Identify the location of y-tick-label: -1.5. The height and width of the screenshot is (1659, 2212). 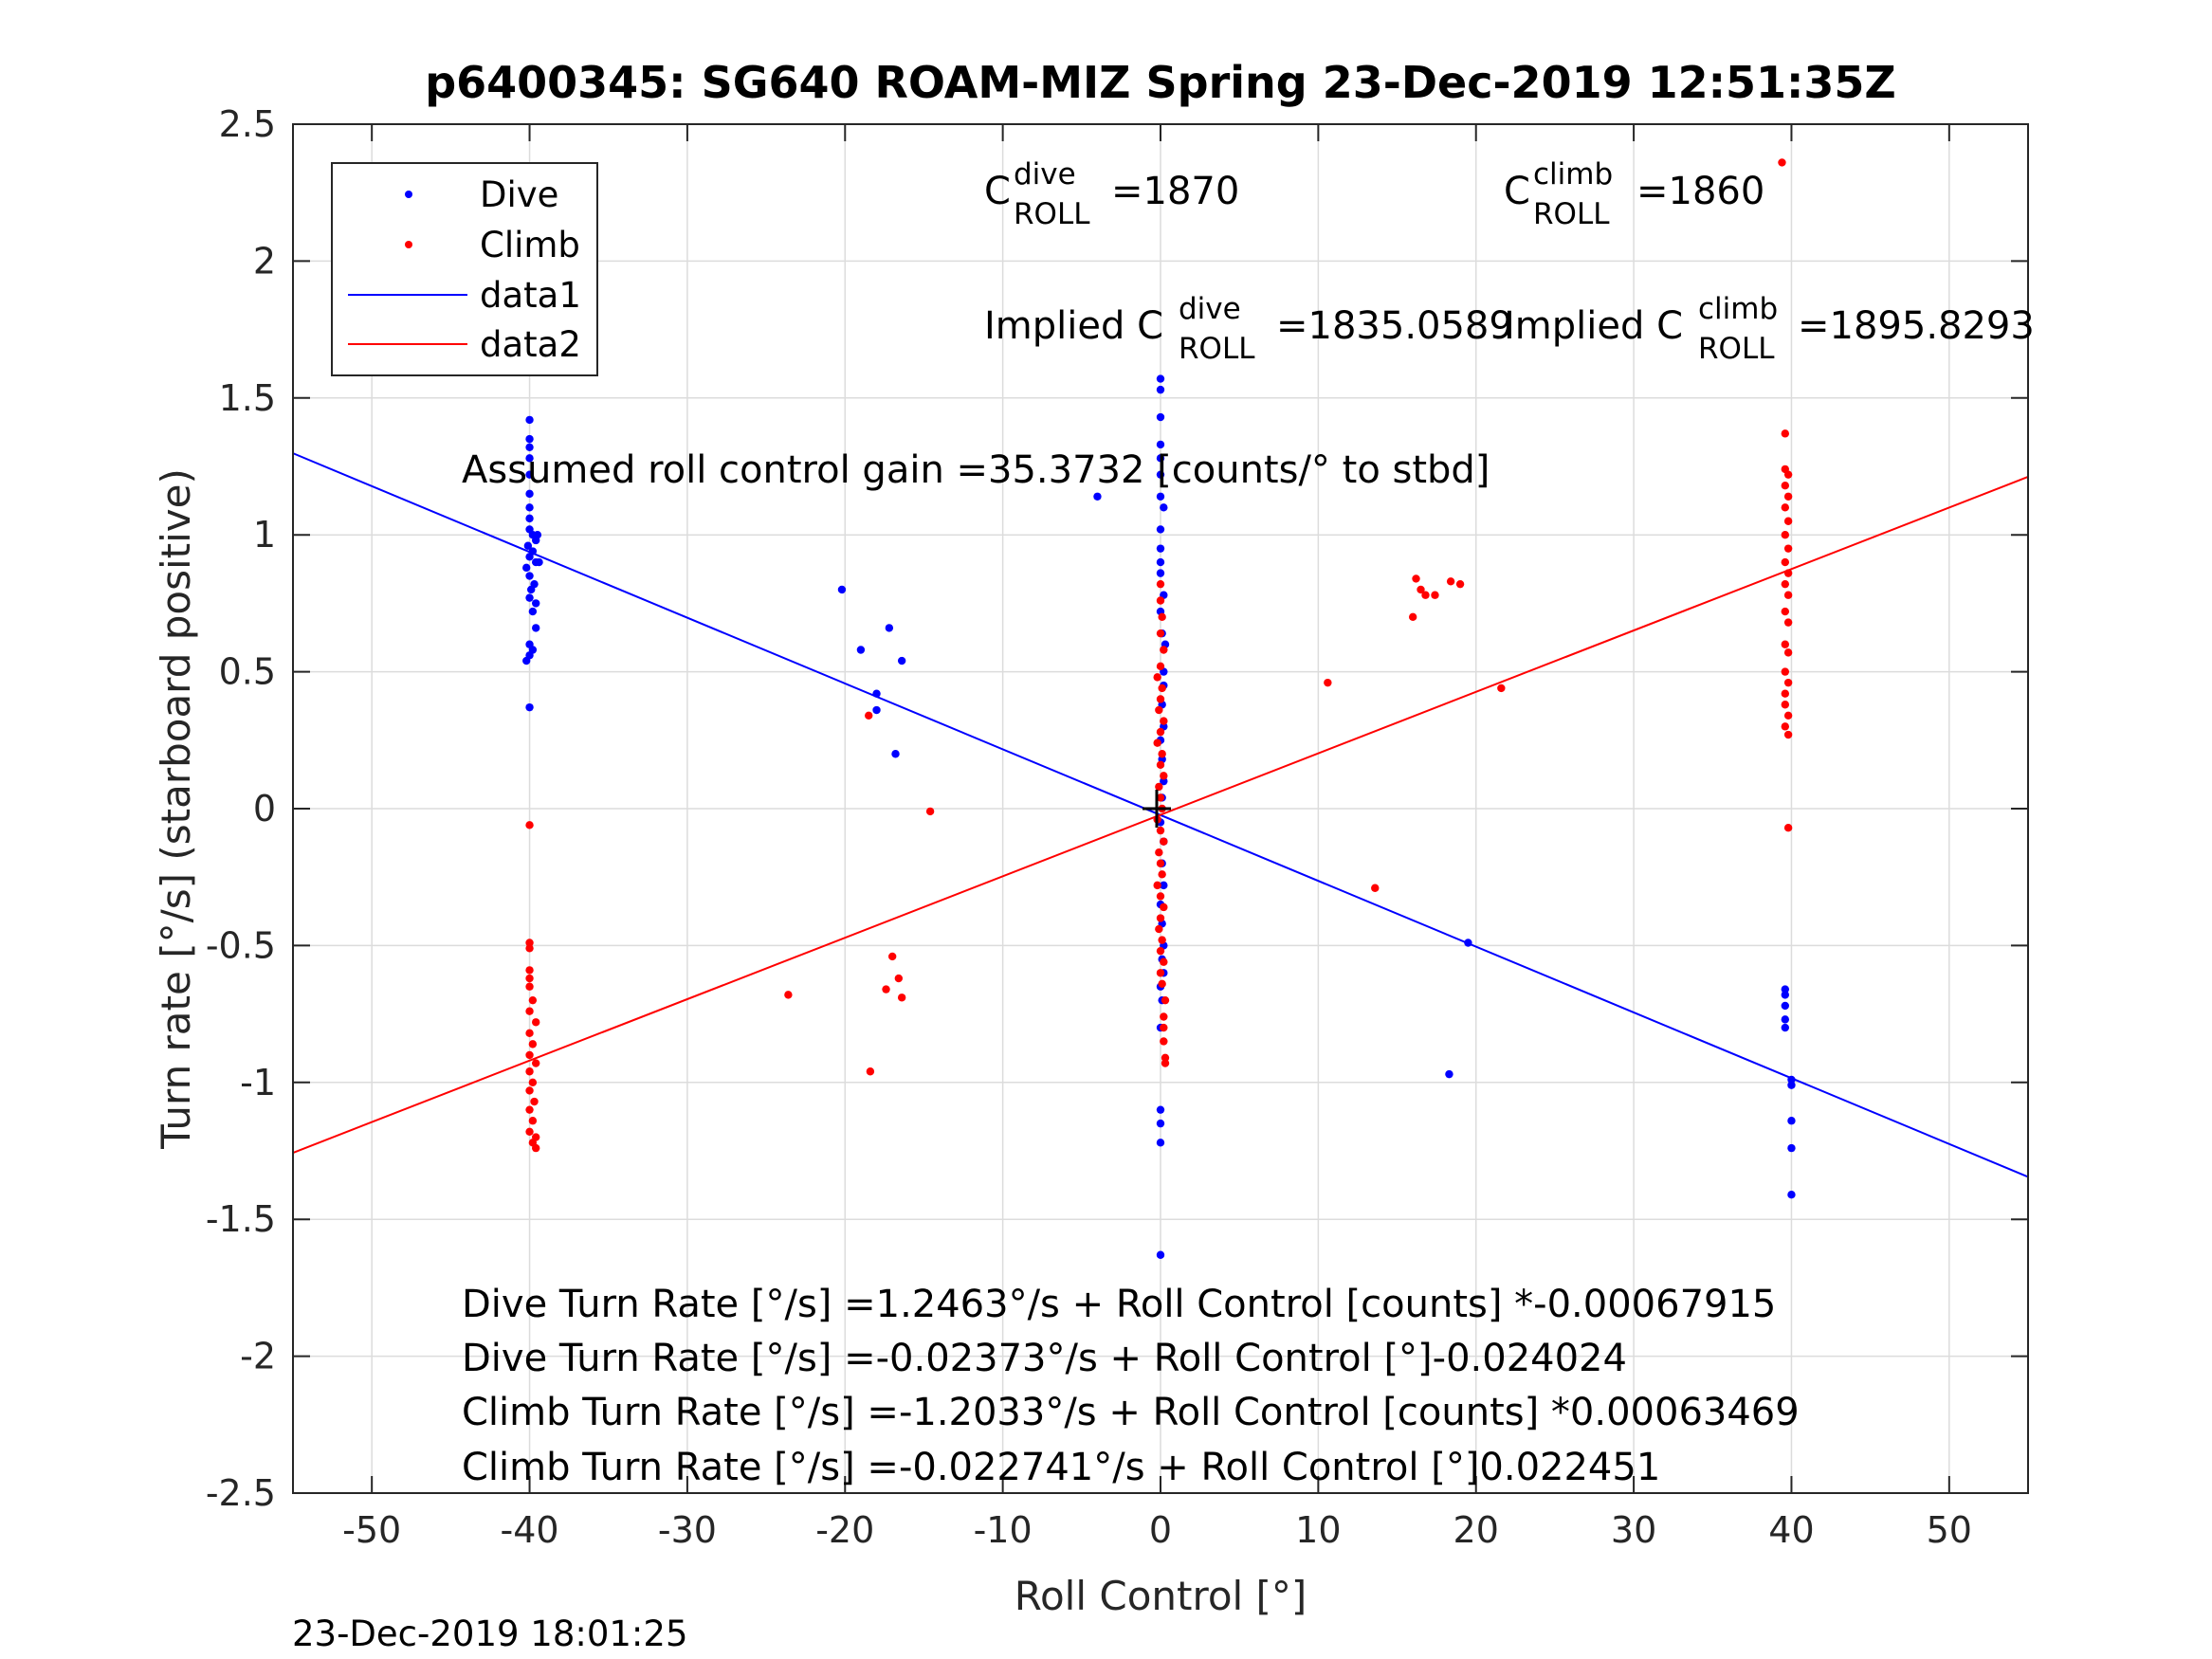
(241, 1219).